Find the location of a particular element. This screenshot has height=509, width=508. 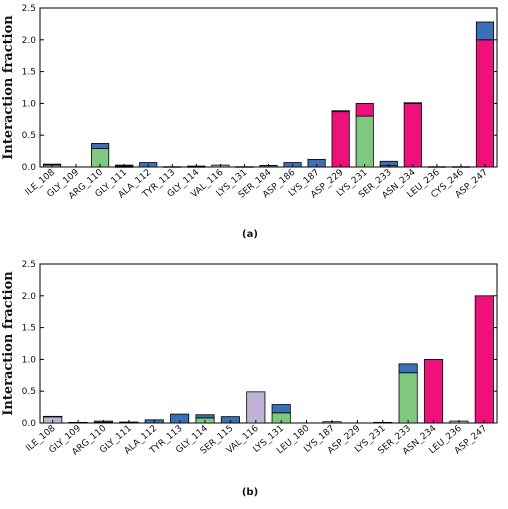

bar-segment-ser-233-water-bridges is located at coordinates (408, 398).